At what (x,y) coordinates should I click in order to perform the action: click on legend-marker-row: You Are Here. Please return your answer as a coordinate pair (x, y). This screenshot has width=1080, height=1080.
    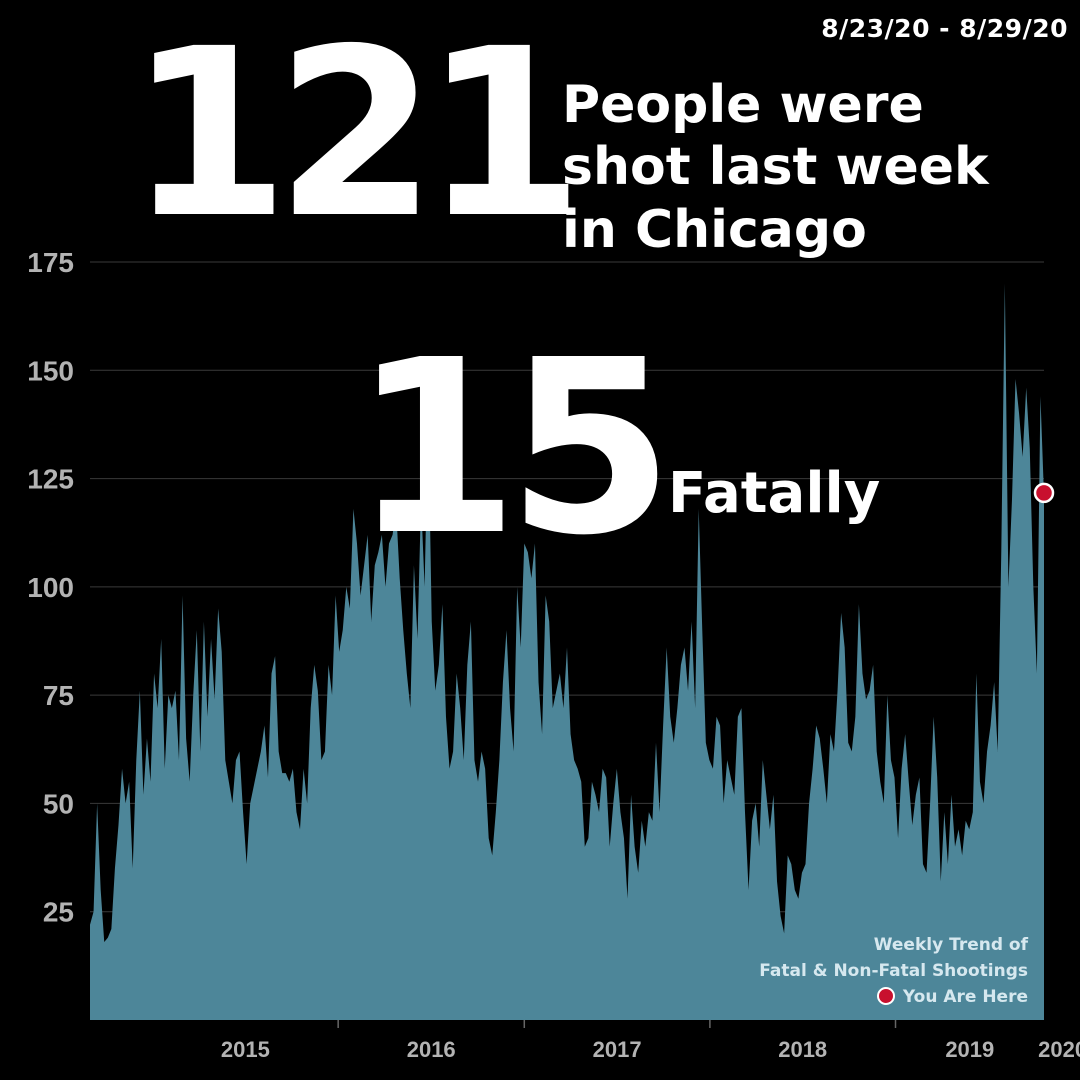
    Looking at the image, I should click on (893, 997).